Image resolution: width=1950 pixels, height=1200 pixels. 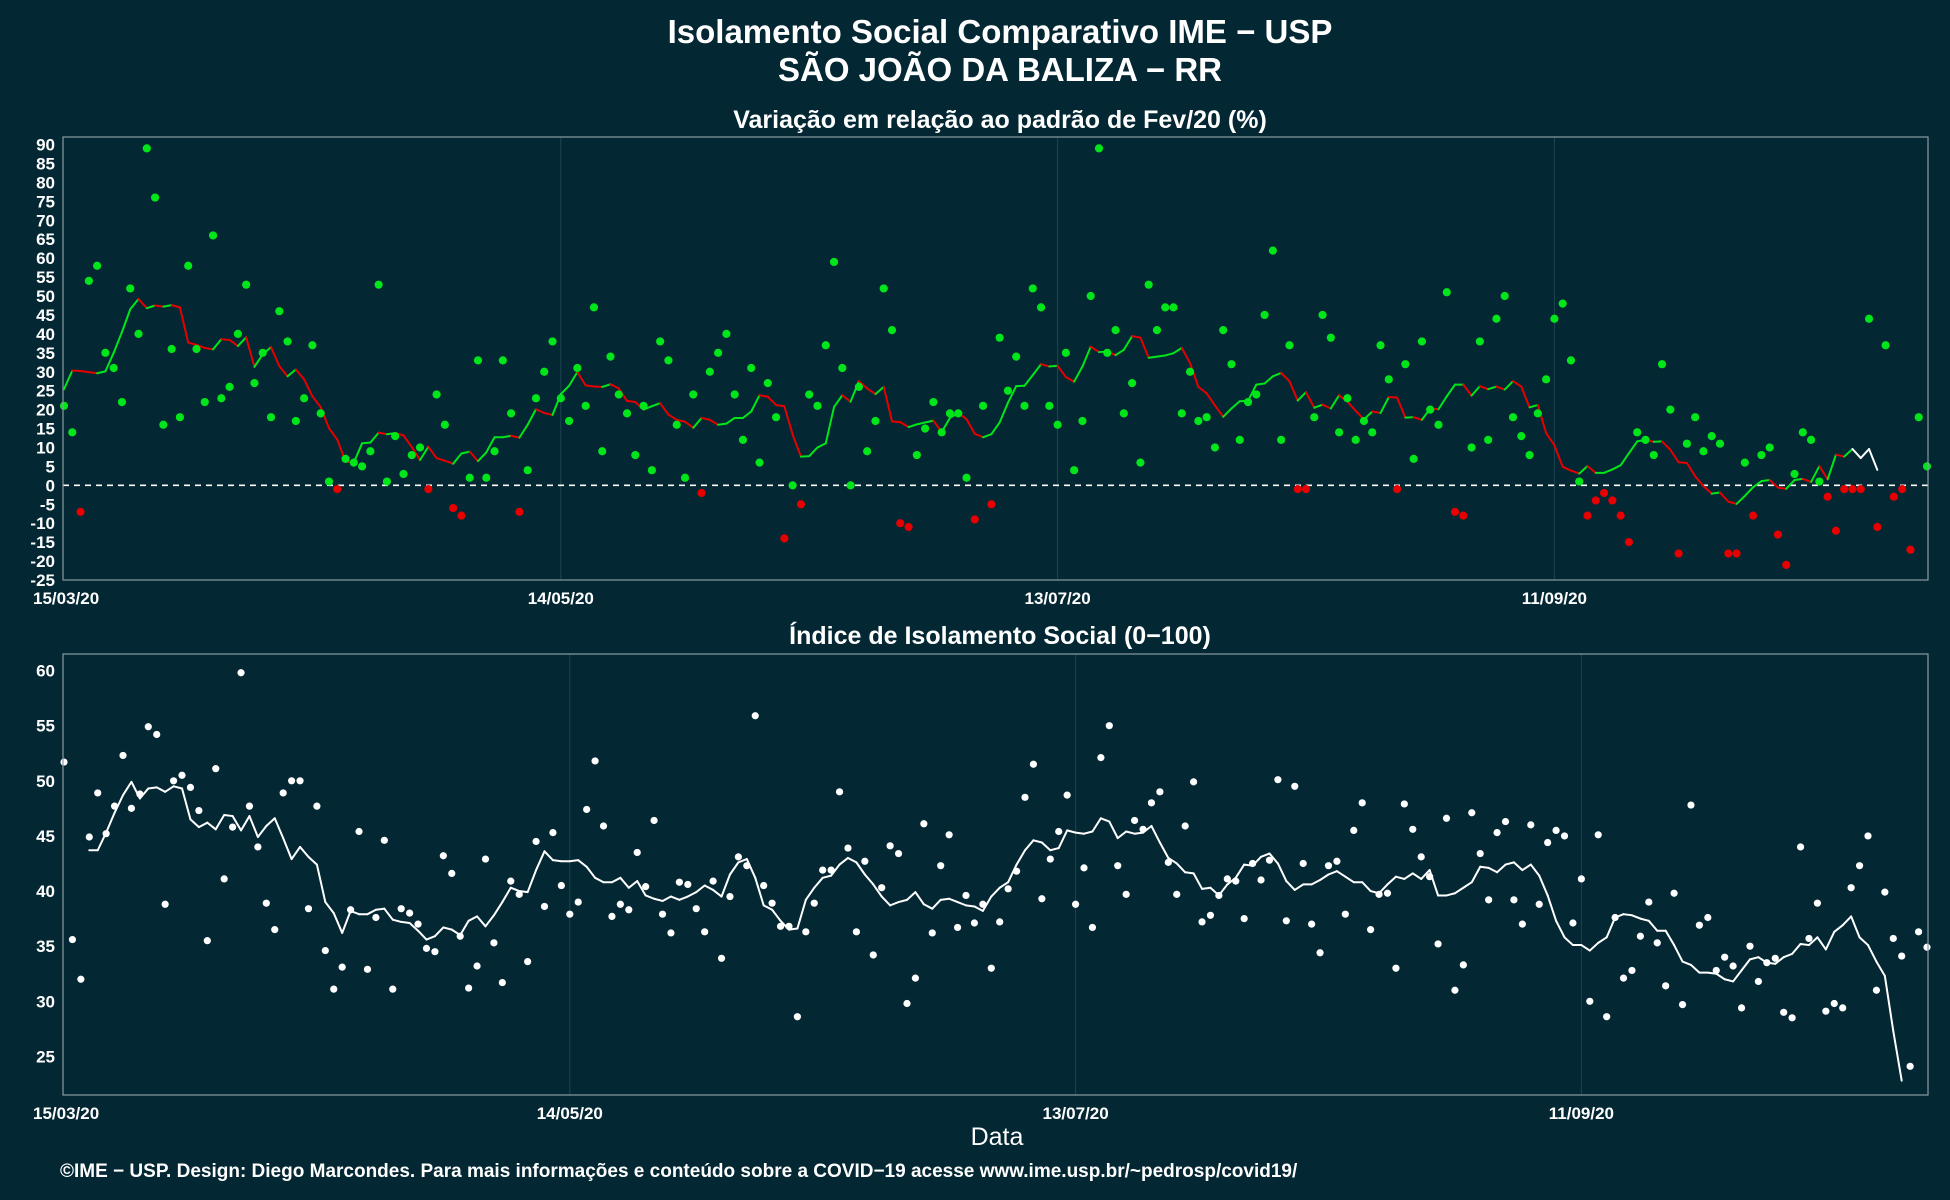 I want to click on y-tick-label: -10, so click(x=42, y=523).